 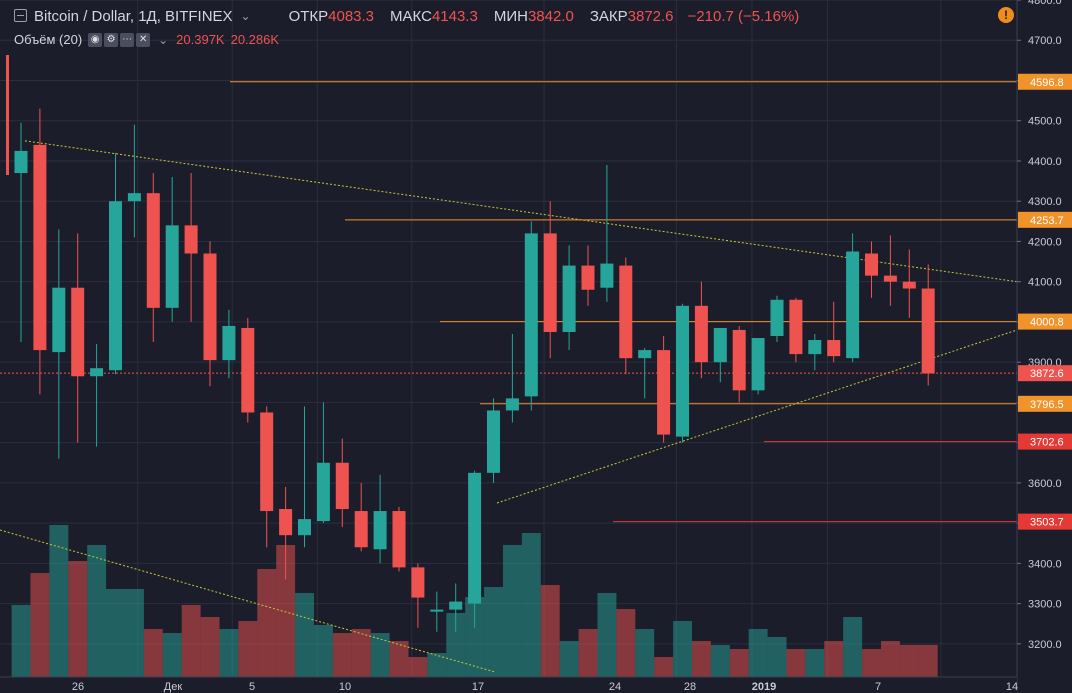 I want to click on open-label: ОТКР, so click(x=308, y=16).